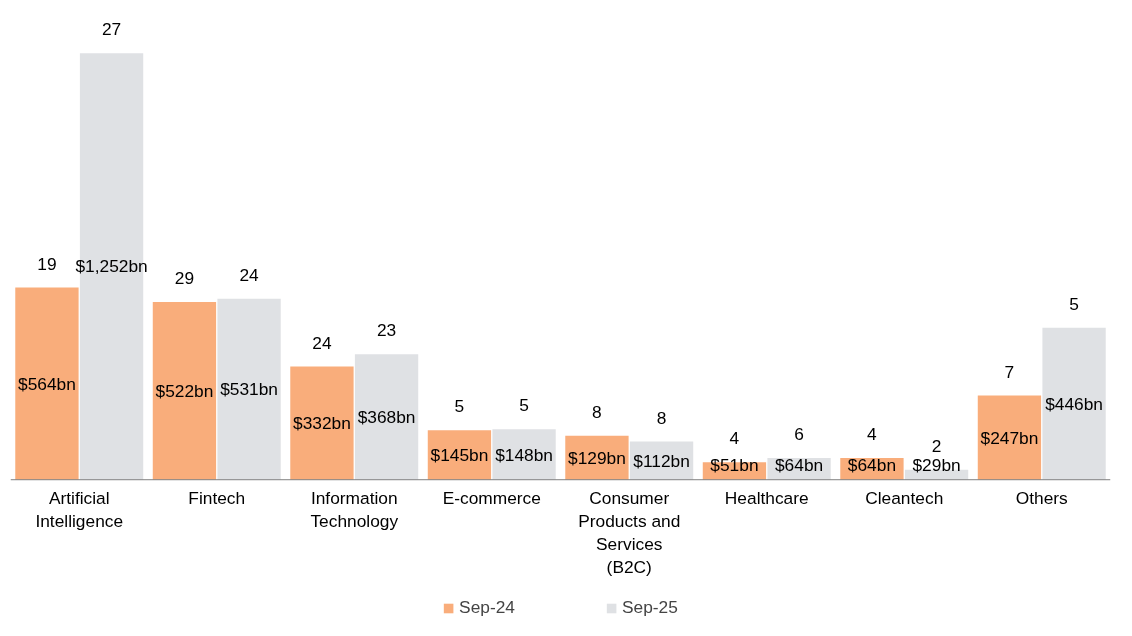 Image resolution: width=1132 pixels, height=636 pixels. What do you see at coordinates (354, 509) in the screenshot?
I see `x-tick-label: Information Technology` at bounding box center [354, 509].